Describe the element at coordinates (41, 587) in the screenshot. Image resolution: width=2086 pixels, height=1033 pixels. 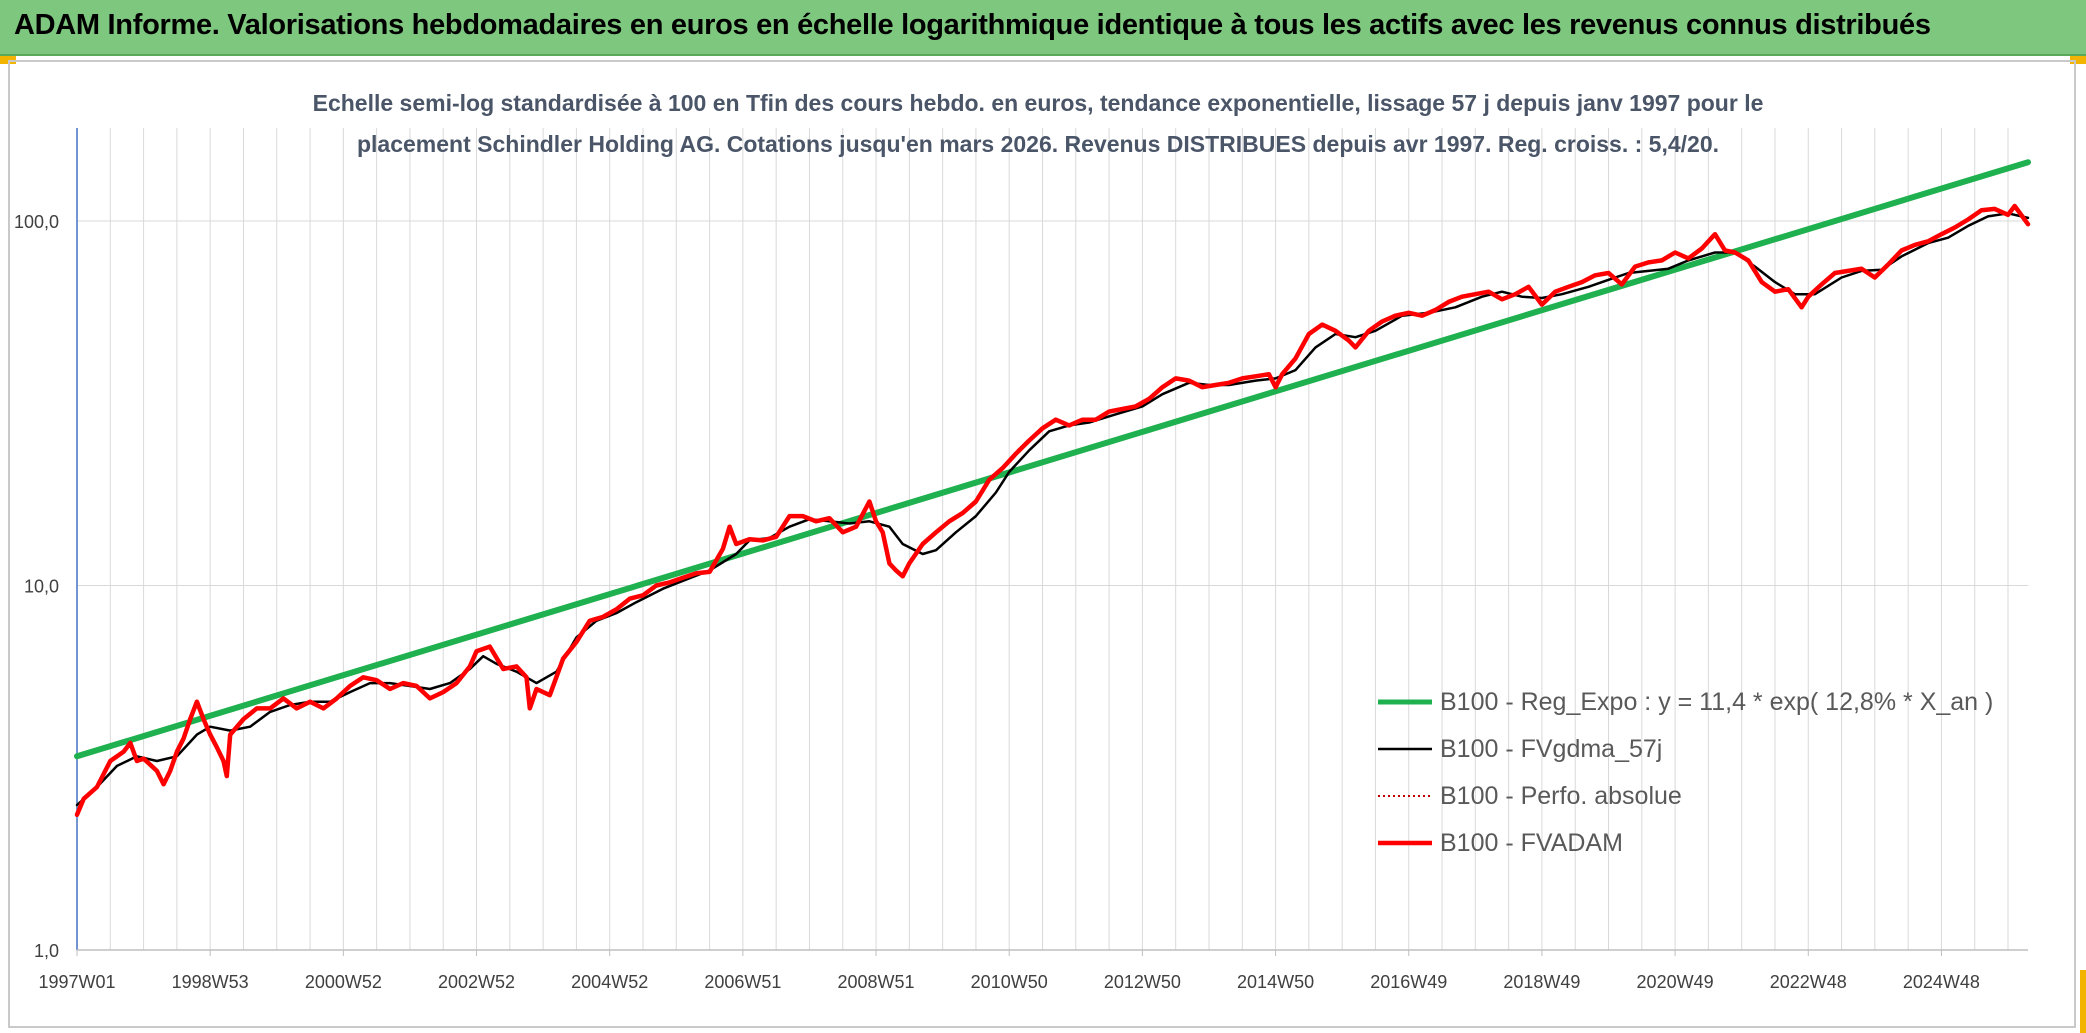
I see `y-tick-label: 10,0` at that location.